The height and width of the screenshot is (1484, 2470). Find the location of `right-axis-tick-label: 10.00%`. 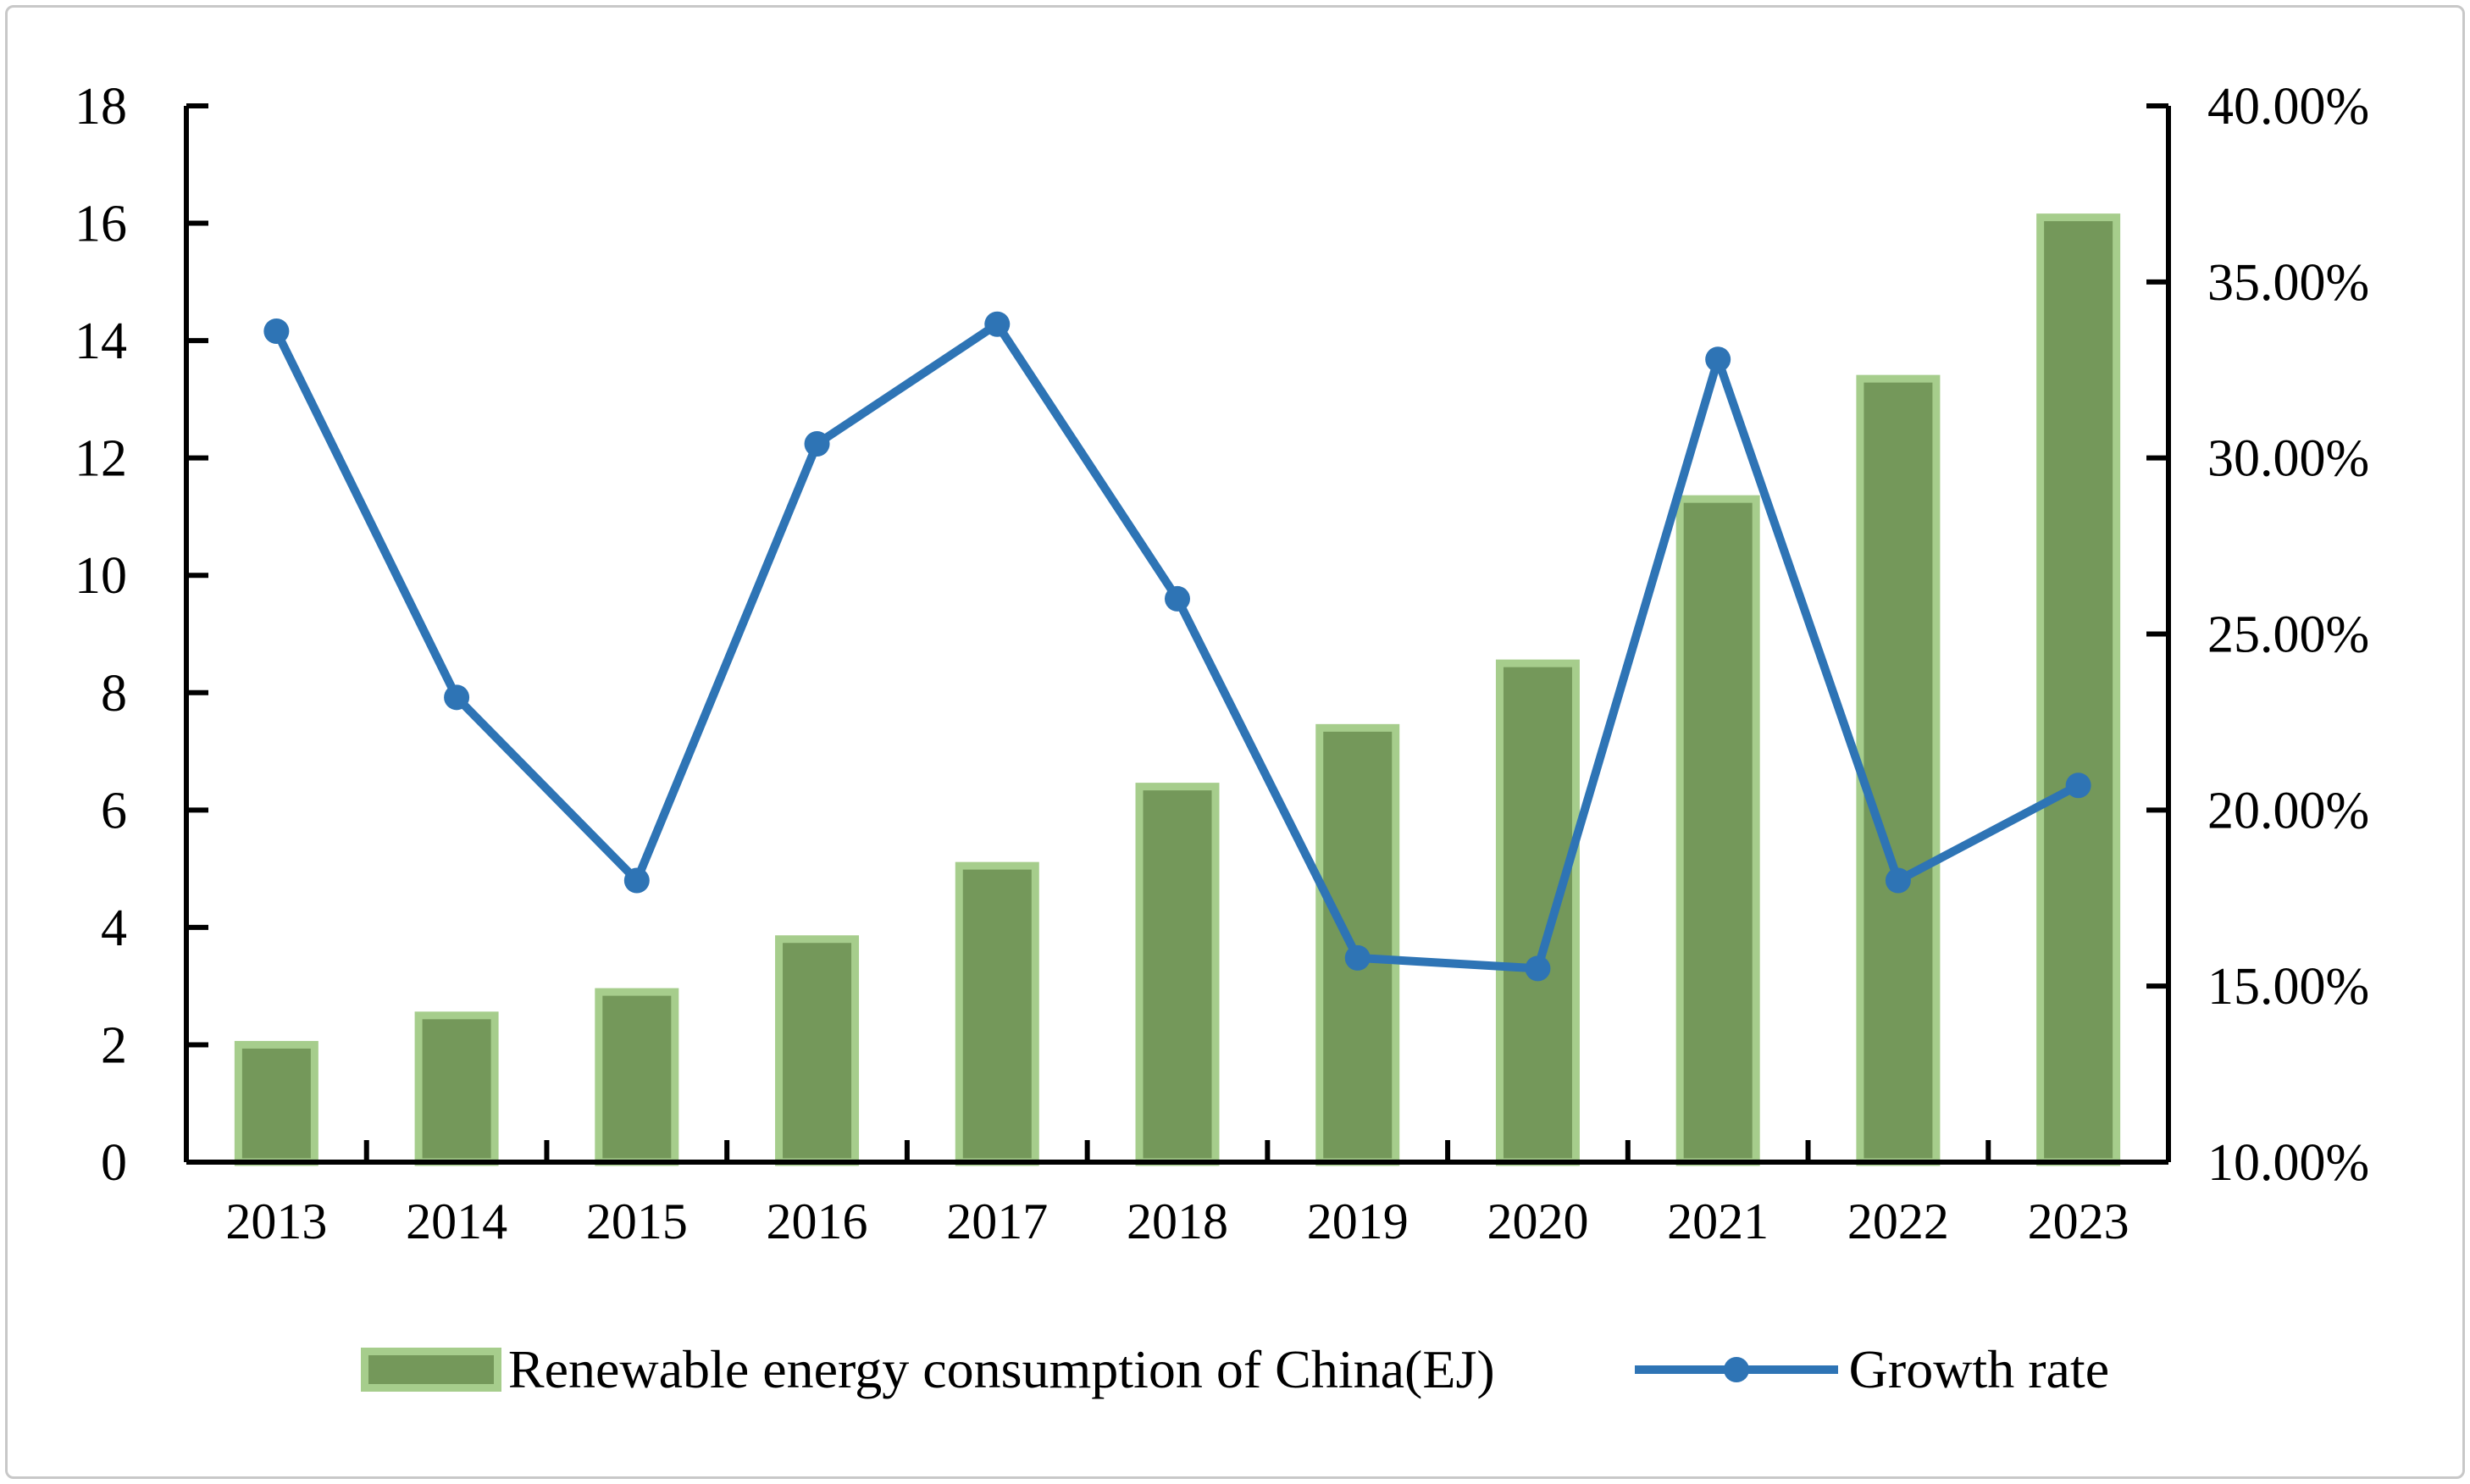

right-axis-tick-label: 10.00% is located at coordinates (2288, 1163).